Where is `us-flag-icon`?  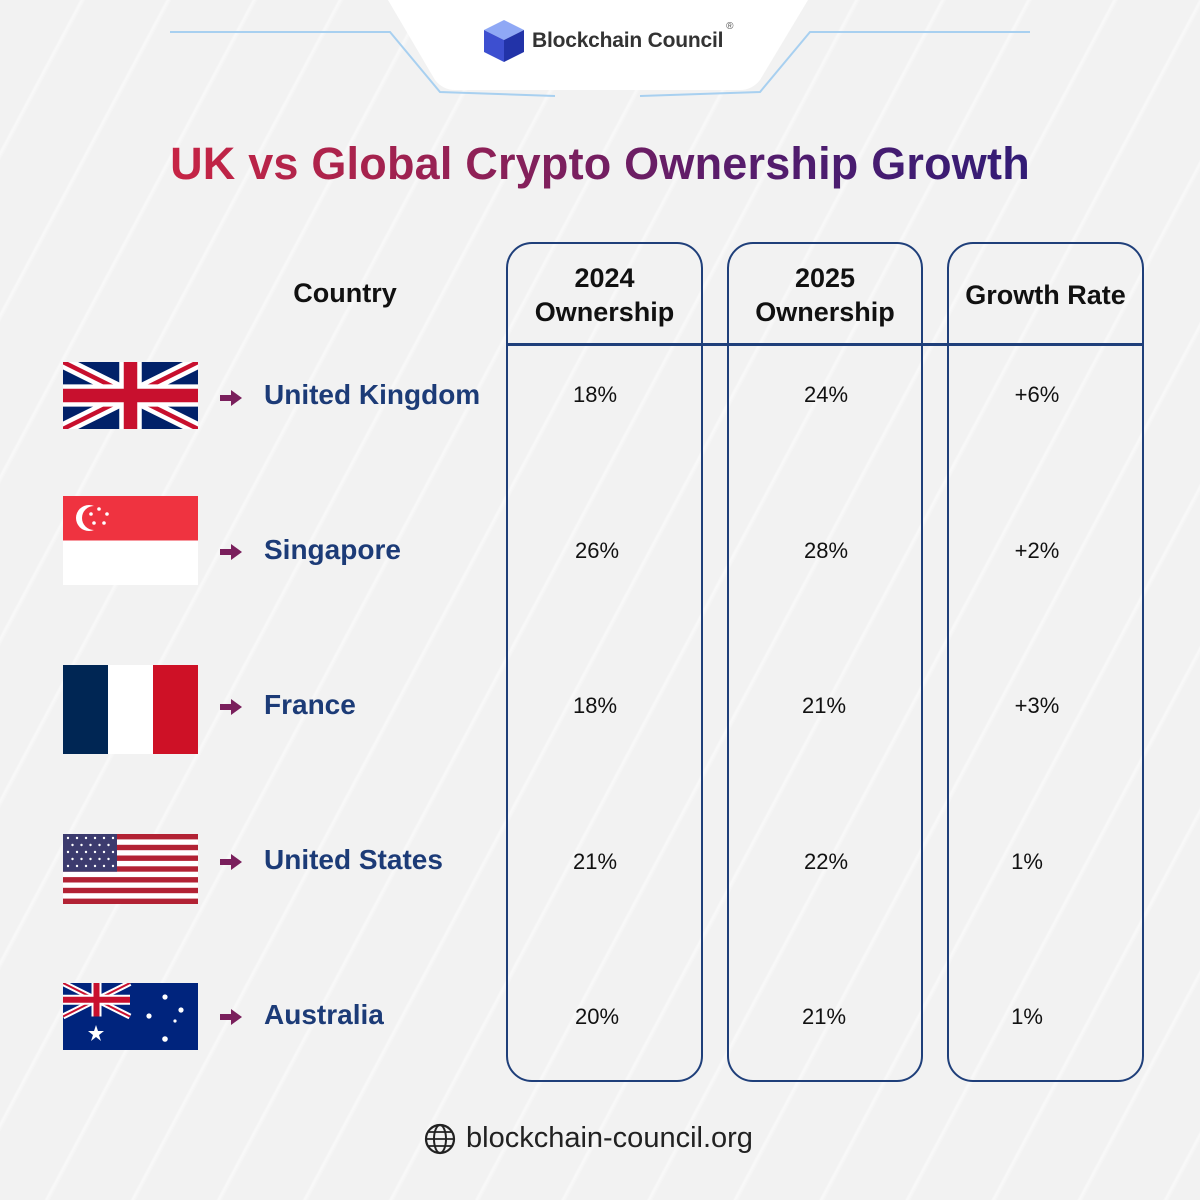
us-flag-icon is located at coordinates (130, 869).